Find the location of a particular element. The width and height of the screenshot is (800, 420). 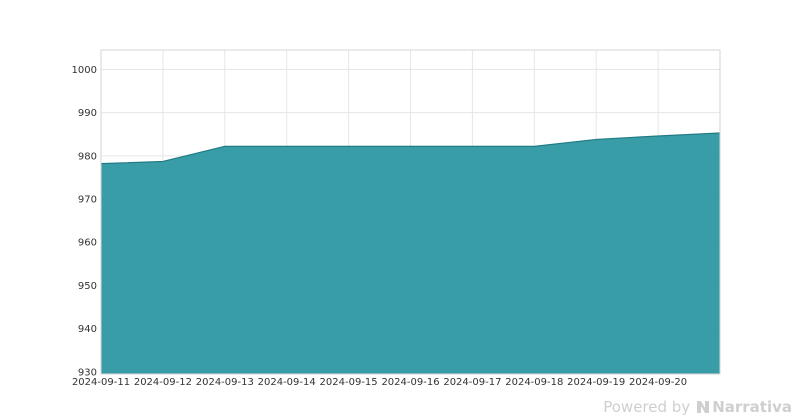

y-tick-label: 970 is located at coordinates (87, 200).